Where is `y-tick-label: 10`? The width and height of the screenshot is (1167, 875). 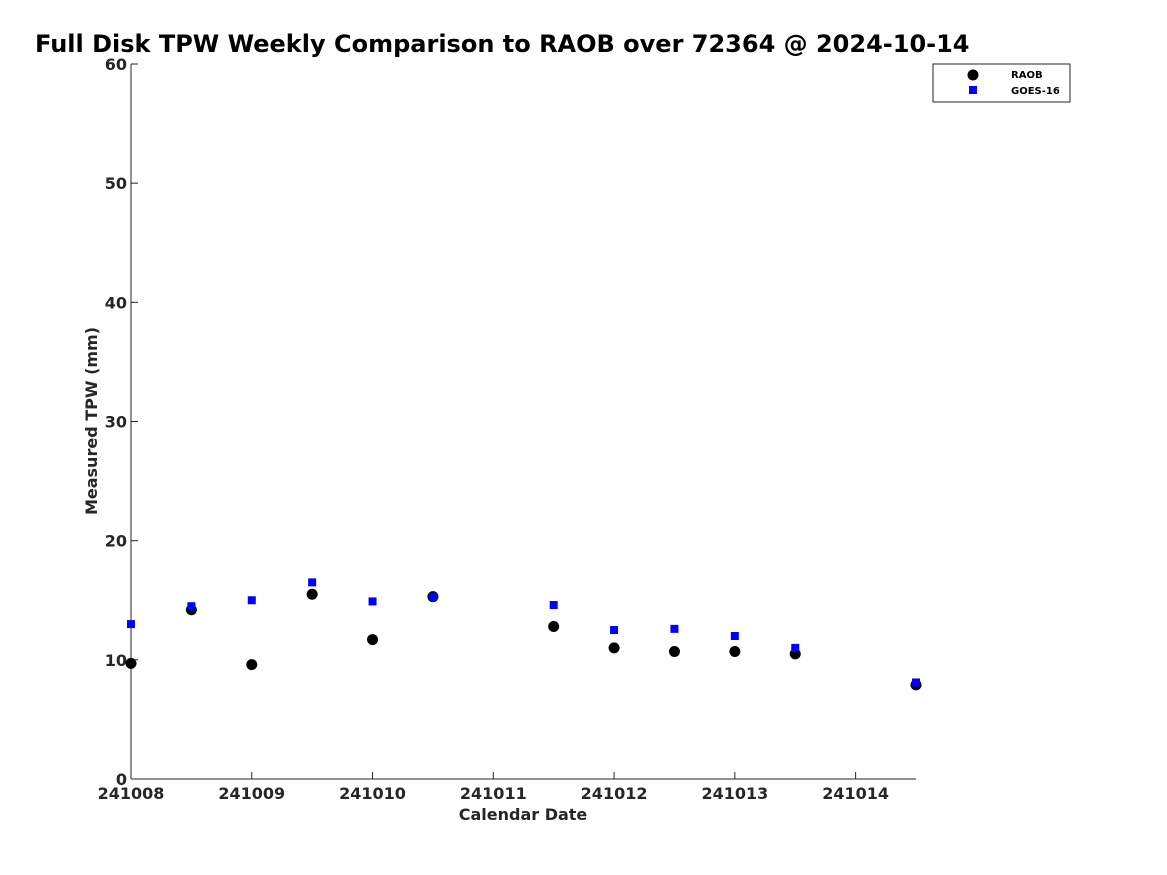 y-tick-label: 10 is located at coordinates (116, 660).